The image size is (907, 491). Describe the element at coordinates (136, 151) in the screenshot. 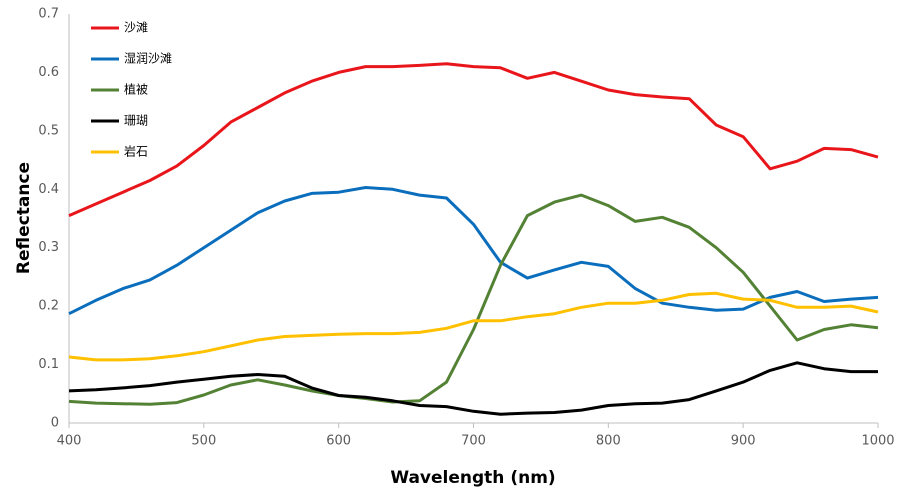

I see `legend-label: 岩石` at that location.